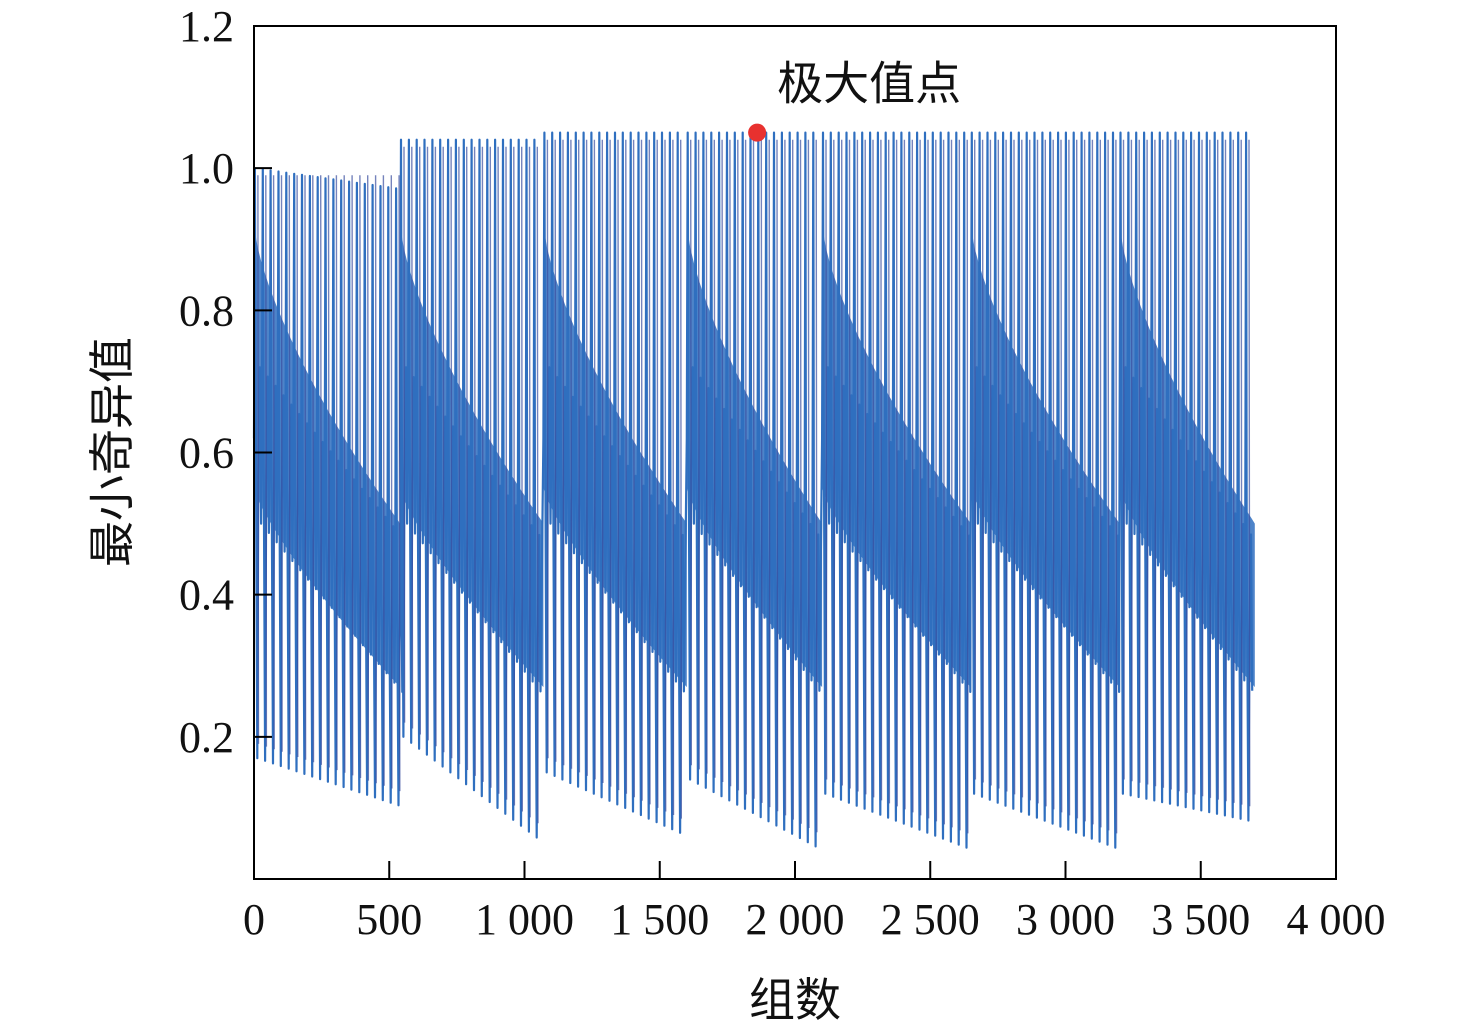 This screenshot has width=1476, height=1033. Describe the element at coordinates (795, 1000) in the screenshot. I see `x-axis-title: 组数` at that location.